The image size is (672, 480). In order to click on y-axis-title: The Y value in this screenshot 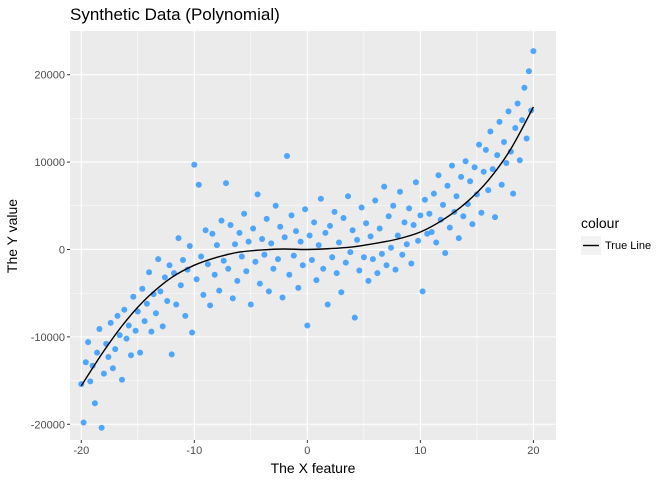, I will do `click(12, 236)`.